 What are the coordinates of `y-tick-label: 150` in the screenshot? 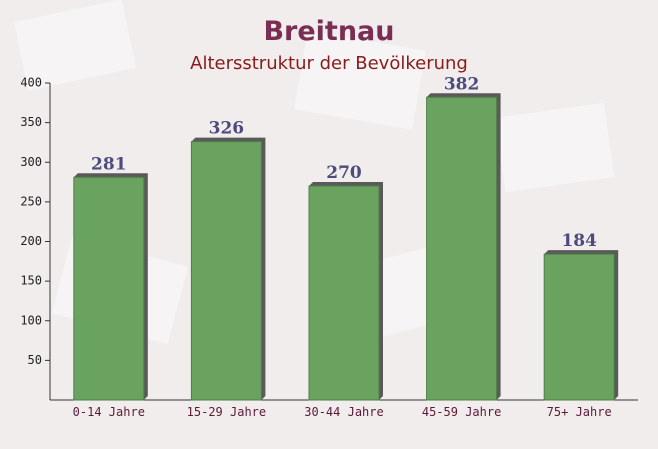 It's located at (31, 281).